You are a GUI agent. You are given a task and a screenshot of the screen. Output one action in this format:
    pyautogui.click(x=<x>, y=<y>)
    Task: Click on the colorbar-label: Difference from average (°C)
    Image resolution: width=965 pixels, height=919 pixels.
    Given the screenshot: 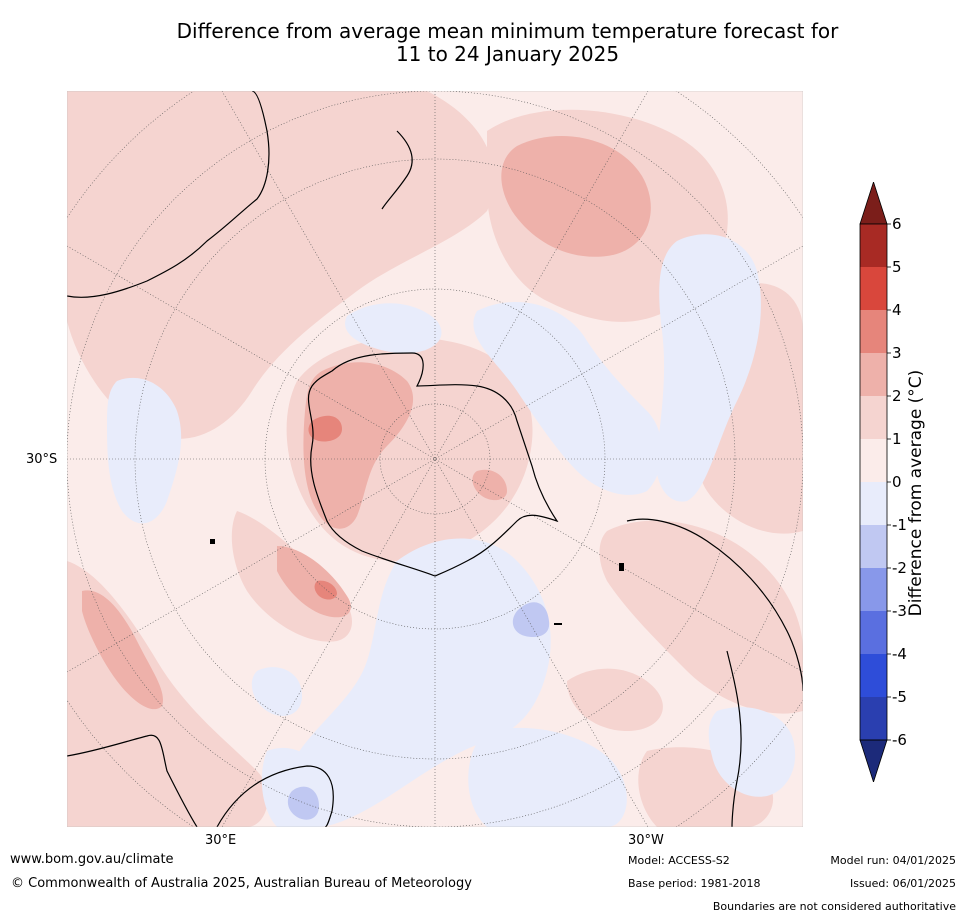 What is the action you would take?
    pyautogui.click(x=916, y=493)
    